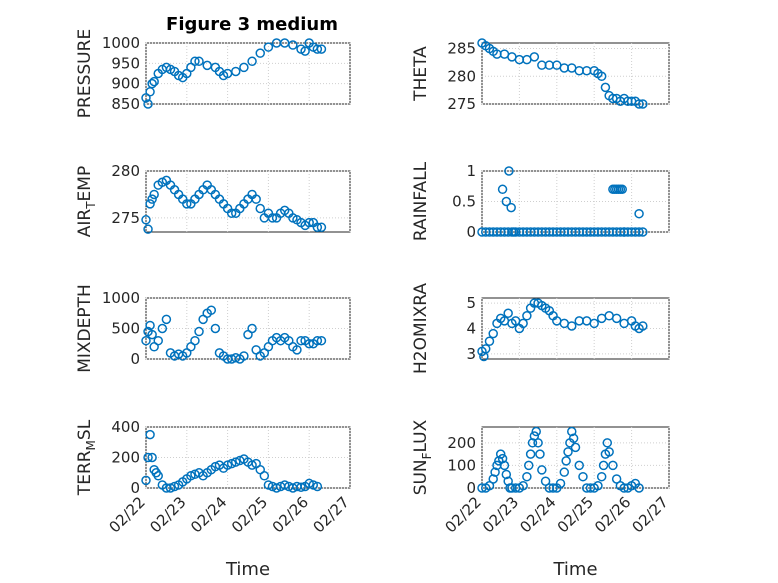 Image resolution: width=778 pixels, height=583 pixels. I want to click on y-tick-label: 275, so click(461, 104).